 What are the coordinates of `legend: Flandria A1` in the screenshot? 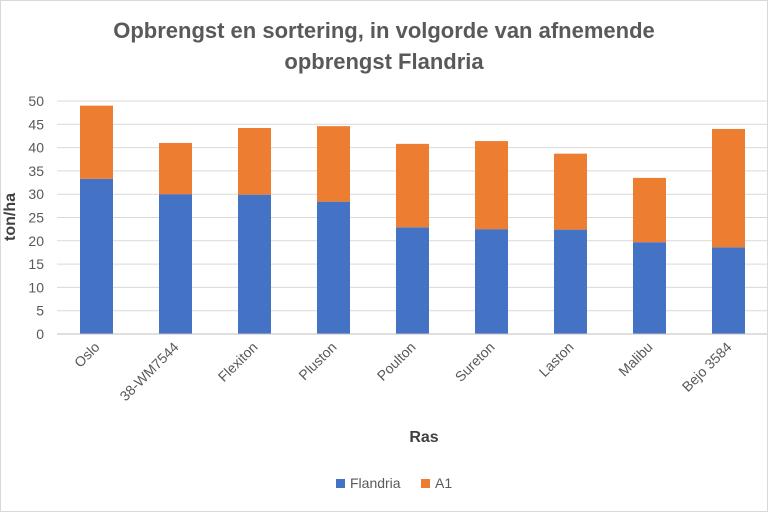 It's located at (394, 483).